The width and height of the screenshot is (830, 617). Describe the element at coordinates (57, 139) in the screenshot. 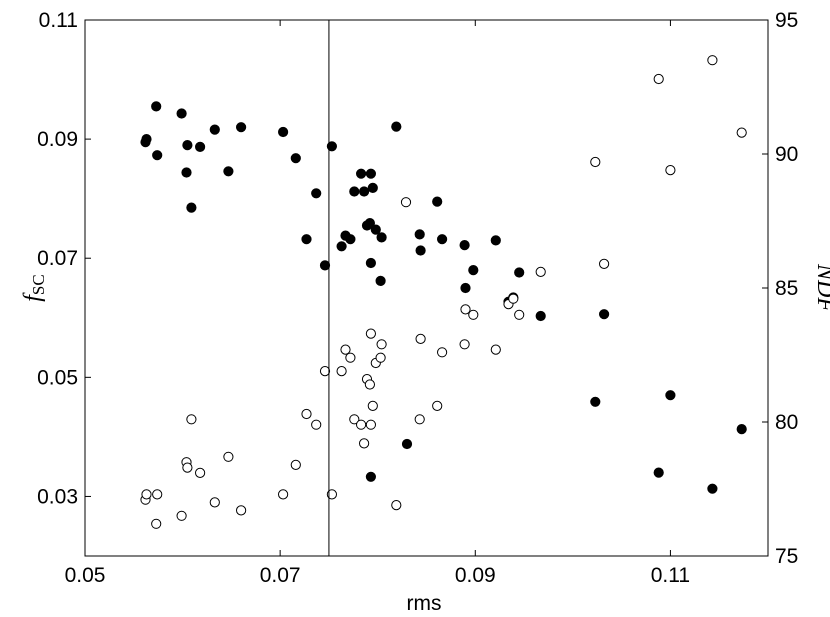

I see `y-left-tick-label: 0.09` at that location.